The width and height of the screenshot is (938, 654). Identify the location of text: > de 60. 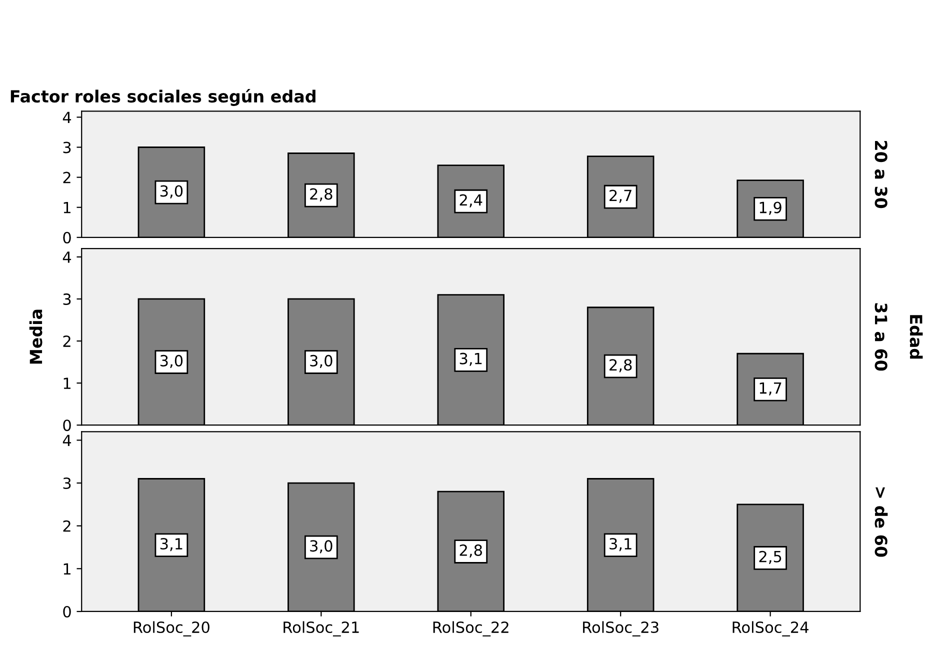
(881, 522).